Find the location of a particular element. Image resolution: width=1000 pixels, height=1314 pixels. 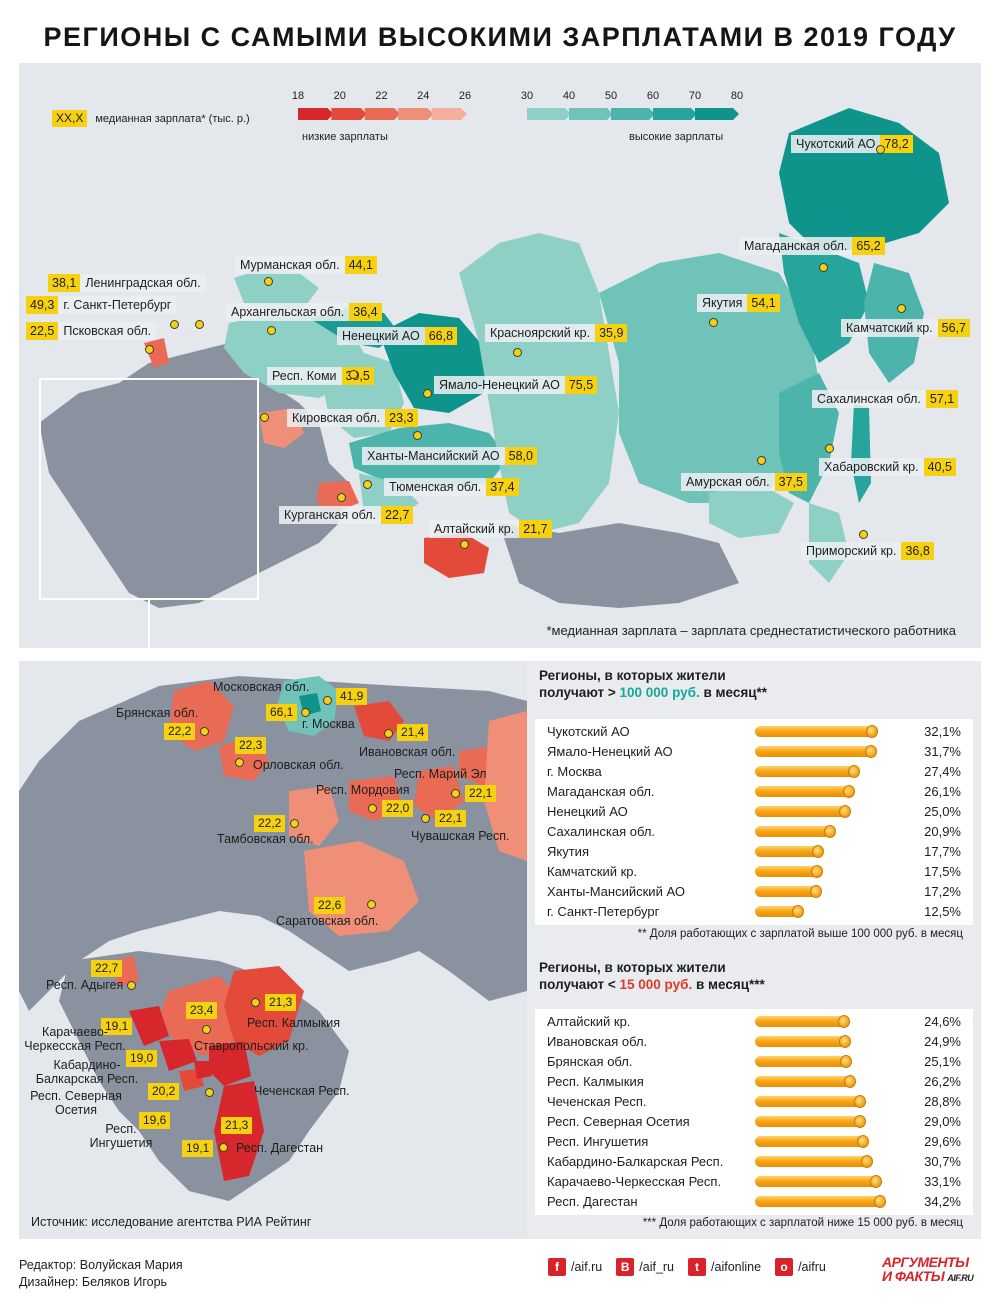

legend-tick-label: 40 is located at coordinates (569, 96).